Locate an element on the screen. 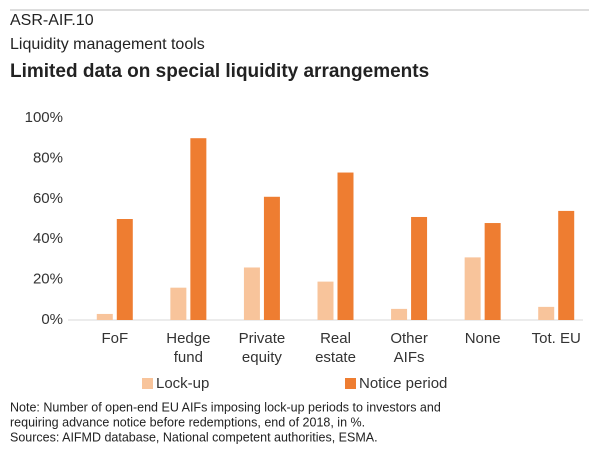  y-tick-label: 20% is located at coordinates (48, 279).